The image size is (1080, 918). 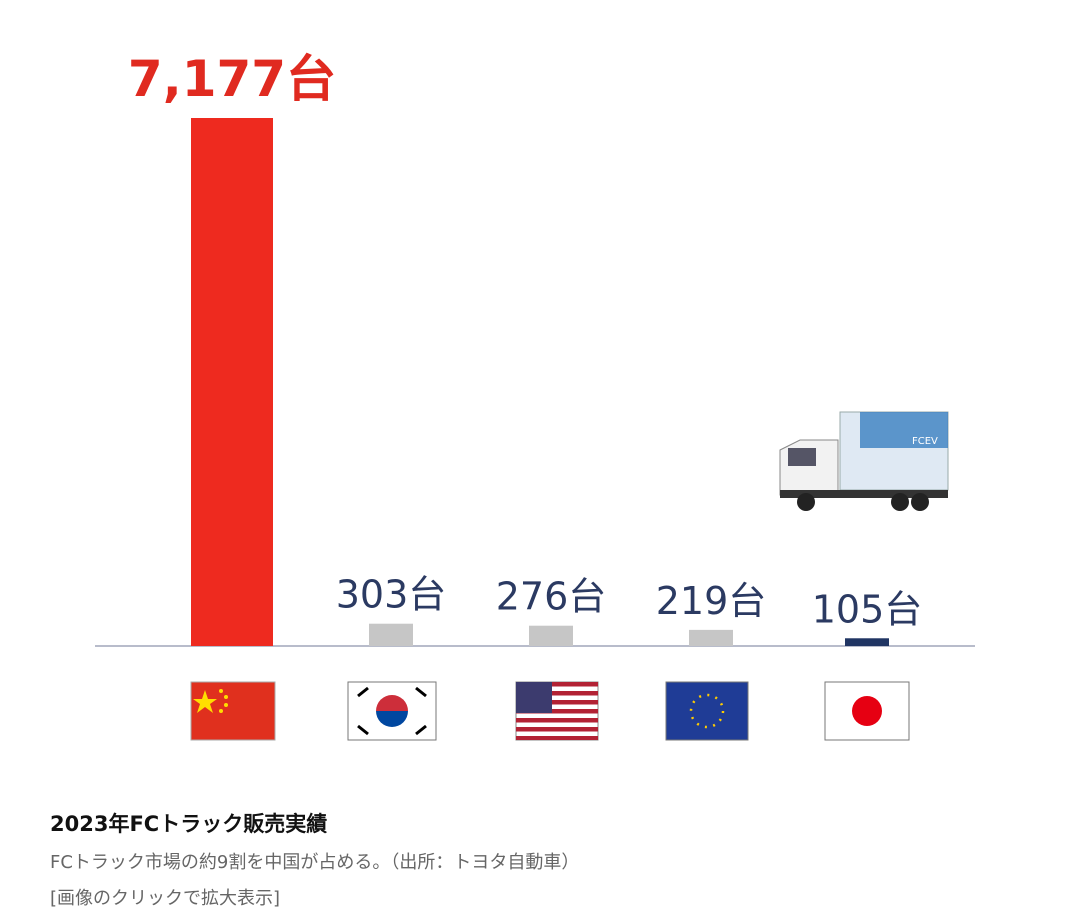 What do you see at coordinates (864, 461) in the screenshot?
I see `truck-illustration: FCEV` at bounding box center [864, 461].